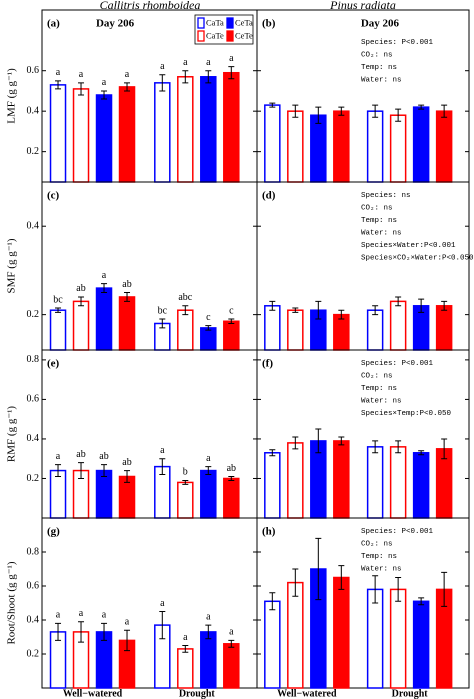 This screenshot has width=474, height=699. I want to click on x-category-label: Well−watered, so click(93, 693).